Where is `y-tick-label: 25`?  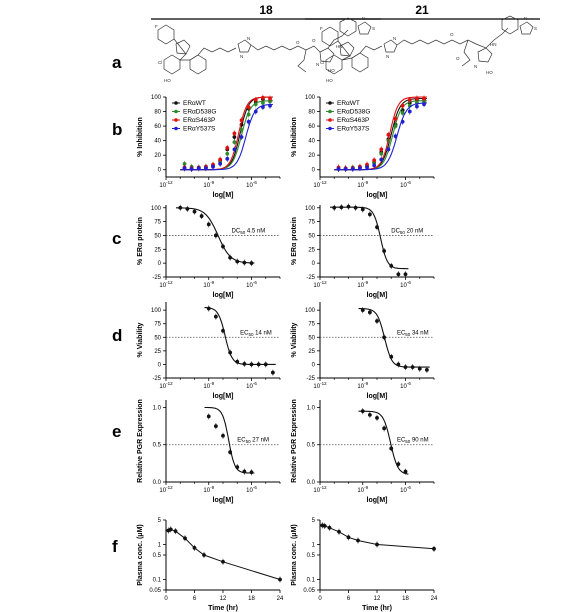 y-tick-label: 25 is located at coordinates (311, 352).